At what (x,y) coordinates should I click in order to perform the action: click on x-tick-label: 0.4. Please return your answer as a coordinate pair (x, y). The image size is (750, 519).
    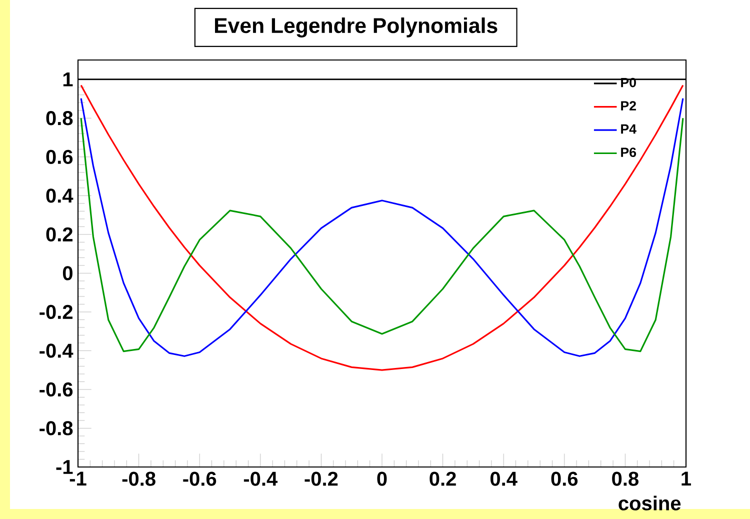
    Looking at the image, I should click on (504, 479).